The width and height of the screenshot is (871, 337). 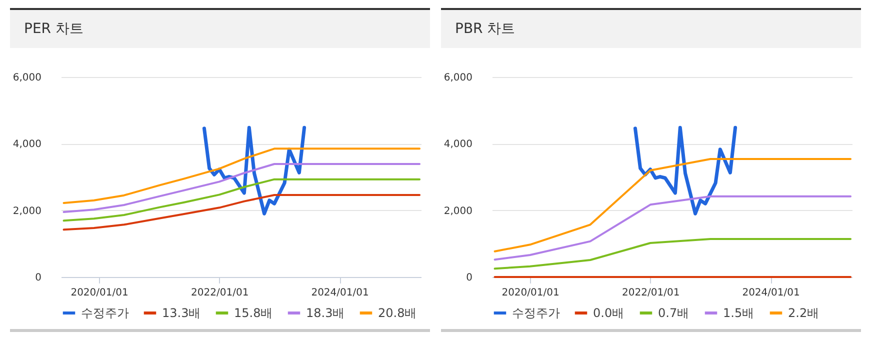 I want to click on legend-label: 2.2배, so click(x=804, y=313).